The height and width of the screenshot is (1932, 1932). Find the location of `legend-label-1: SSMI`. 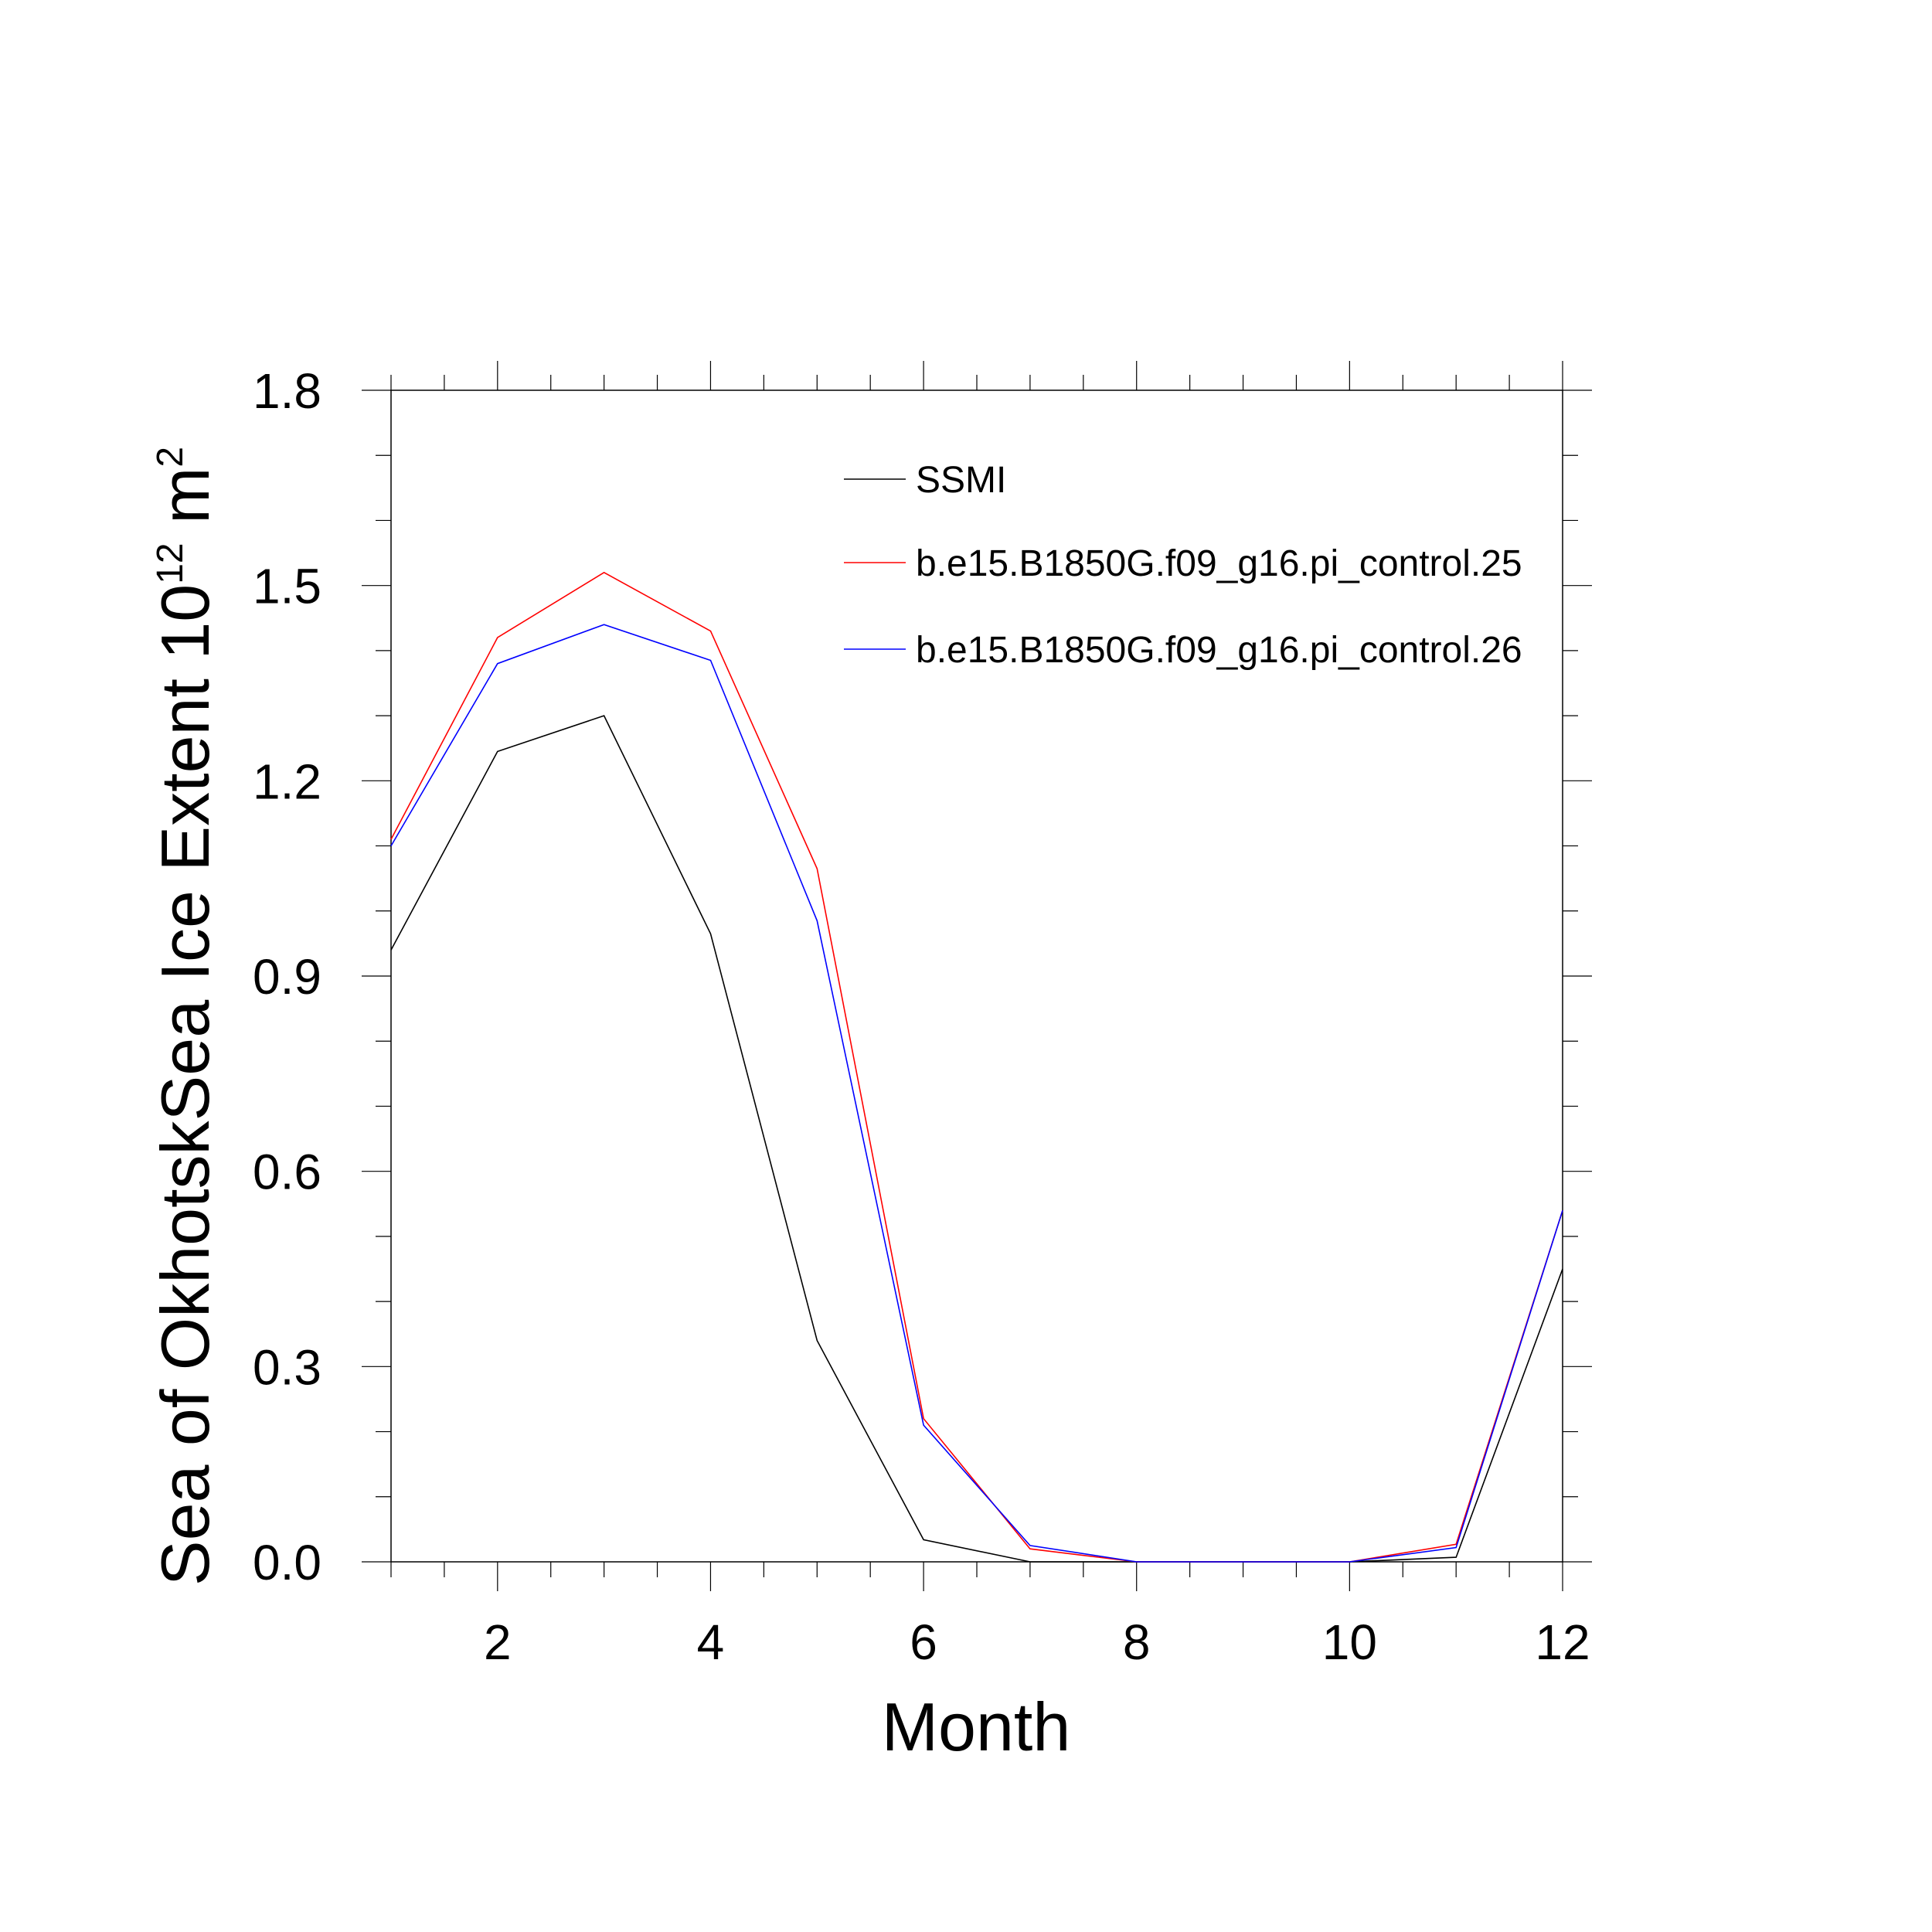

legend-label-1: SSMI is located at coordinates (961, 481).